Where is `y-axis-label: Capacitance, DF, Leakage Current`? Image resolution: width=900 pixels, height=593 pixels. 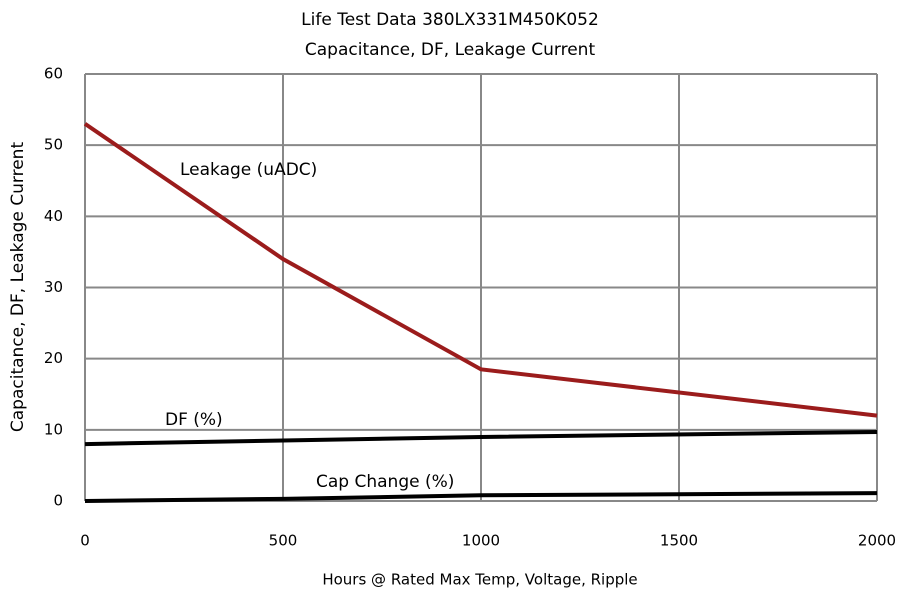 y-axis-label: Capacitance, DF, Leakage Current is located at coordinates (18, 287).